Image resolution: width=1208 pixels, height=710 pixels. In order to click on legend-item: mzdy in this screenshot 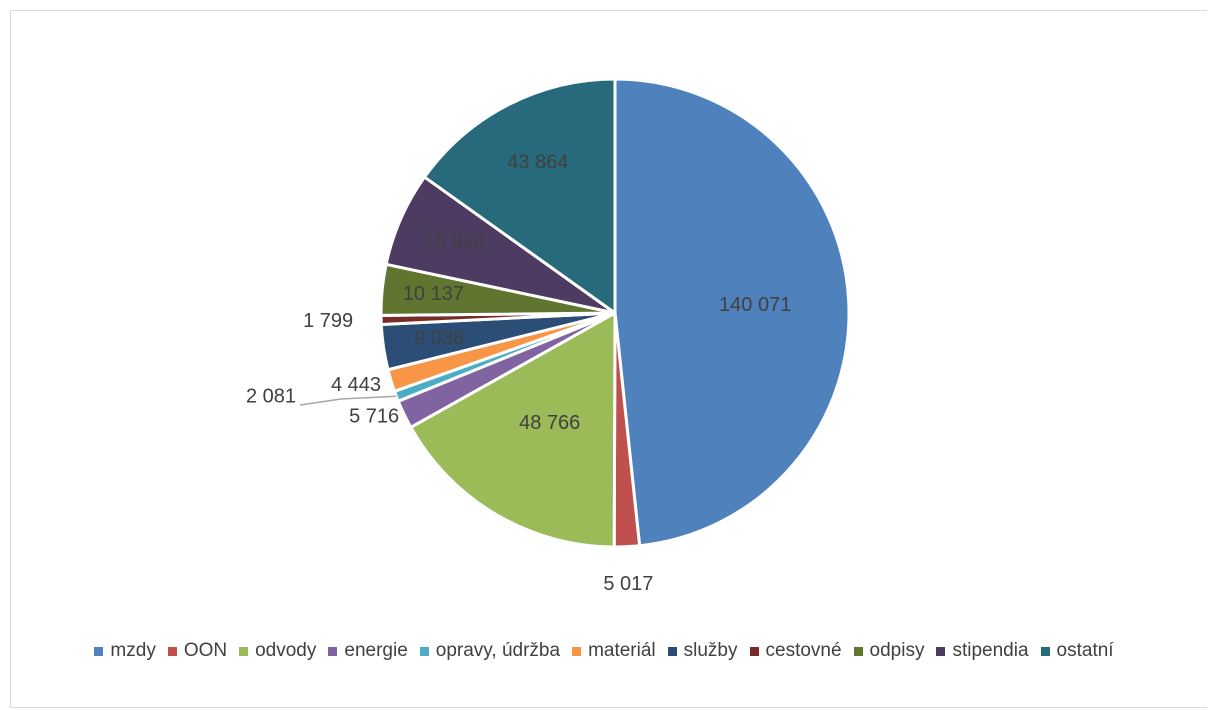, I will do `click(125, 651)`.